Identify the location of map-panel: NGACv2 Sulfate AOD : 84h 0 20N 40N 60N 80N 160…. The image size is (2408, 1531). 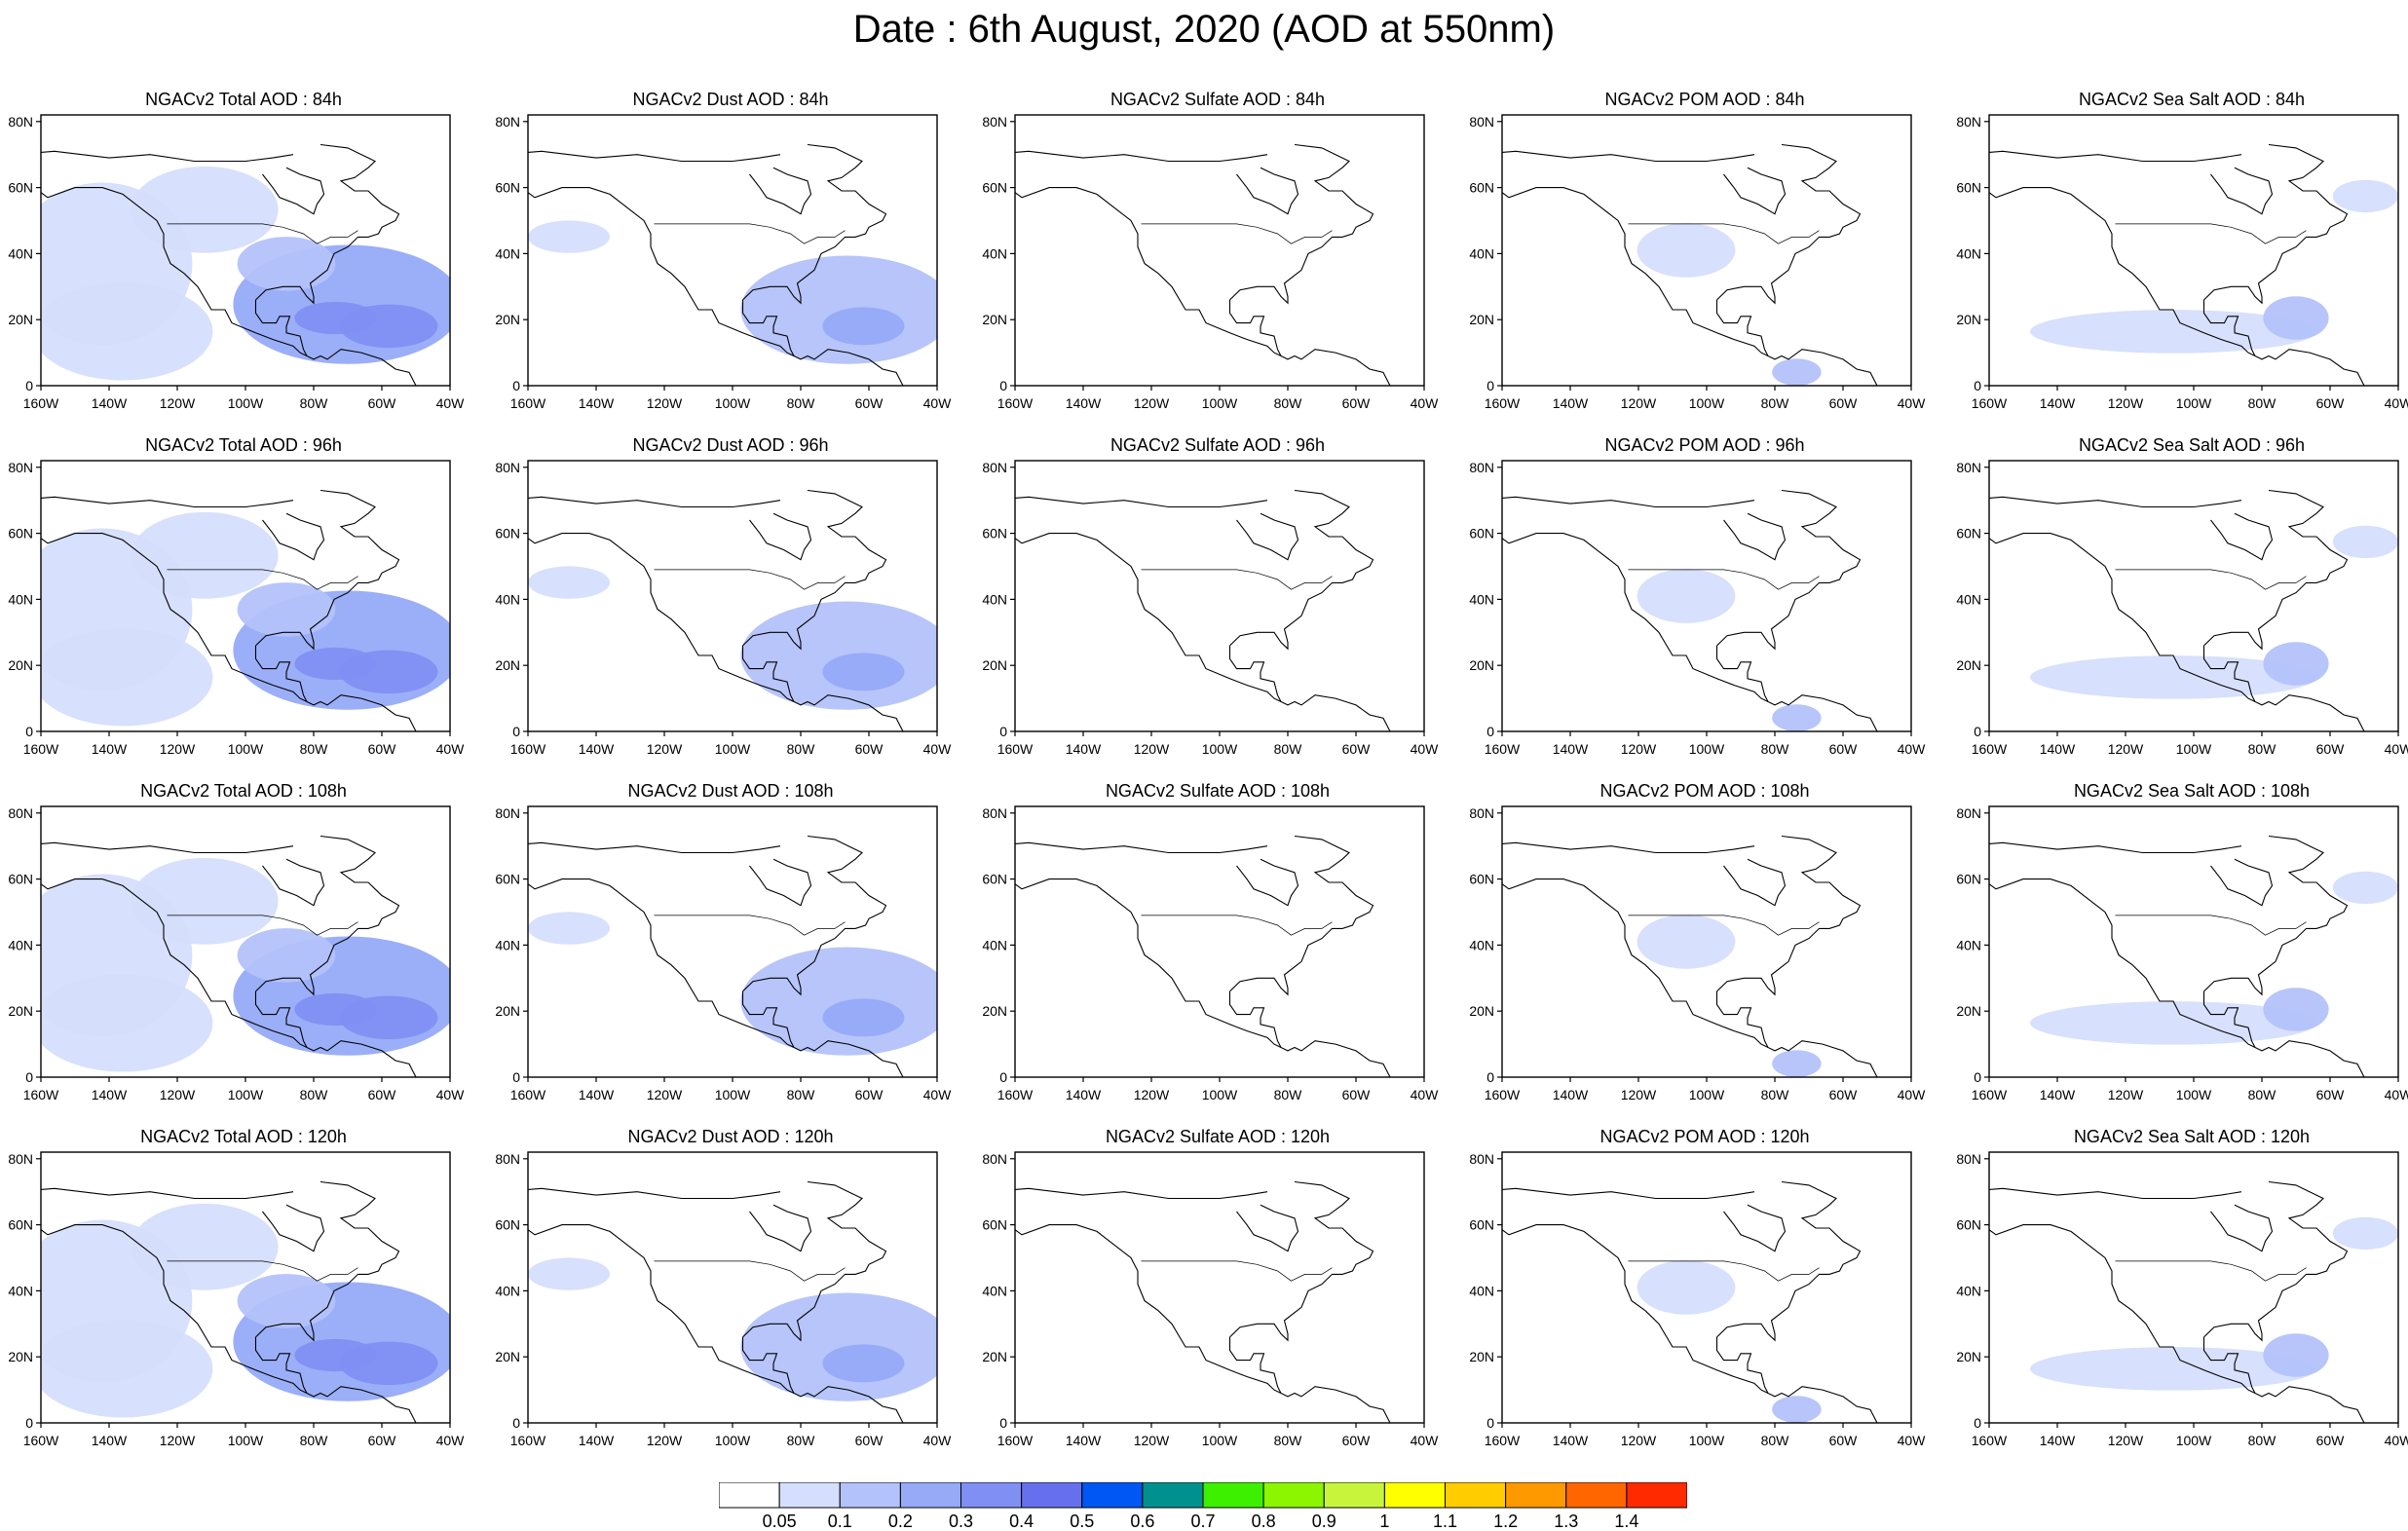
(1217, 258).